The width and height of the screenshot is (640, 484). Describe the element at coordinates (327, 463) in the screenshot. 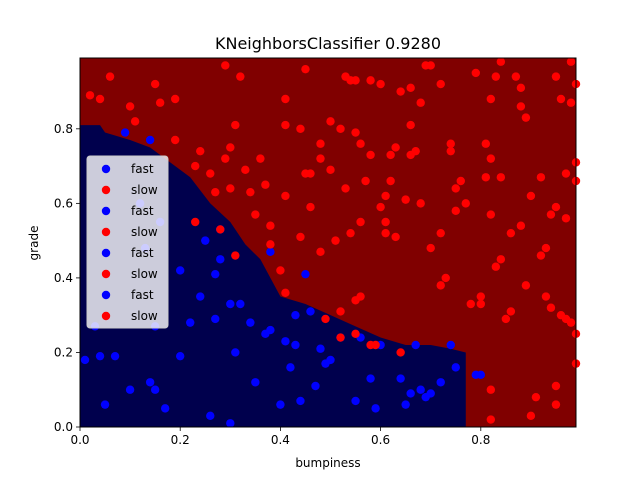

I see `x-axis-label: bumpiness` at that location.